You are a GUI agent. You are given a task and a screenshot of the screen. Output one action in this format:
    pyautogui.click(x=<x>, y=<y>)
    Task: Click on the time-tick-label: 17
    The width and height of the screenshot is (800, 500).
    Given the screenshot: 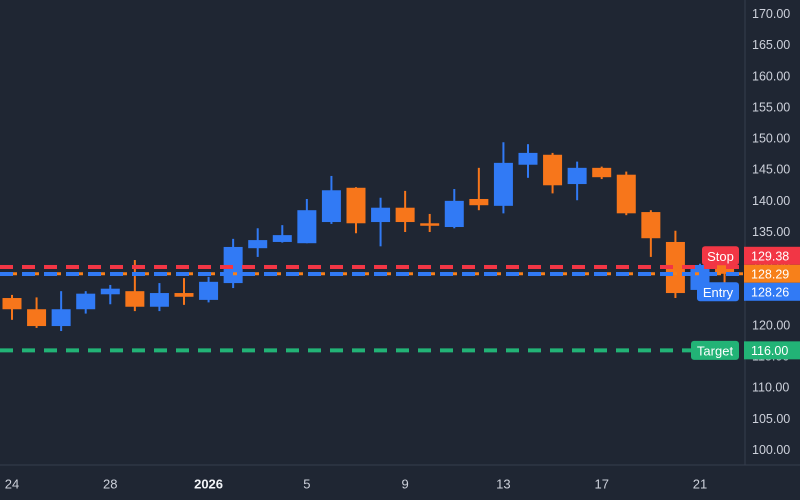 What is the action you would take?
    pyautogui.click(x=601, y=484)
    